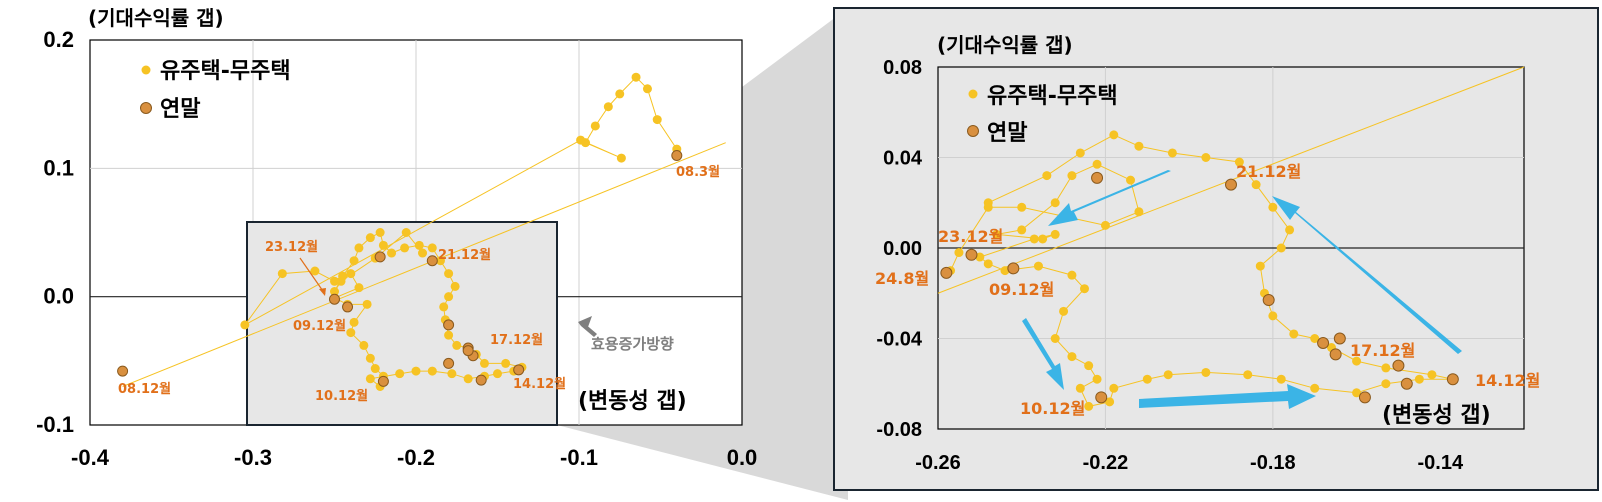  I want to click on x-tick-label: -0.4, so click(90, 457).